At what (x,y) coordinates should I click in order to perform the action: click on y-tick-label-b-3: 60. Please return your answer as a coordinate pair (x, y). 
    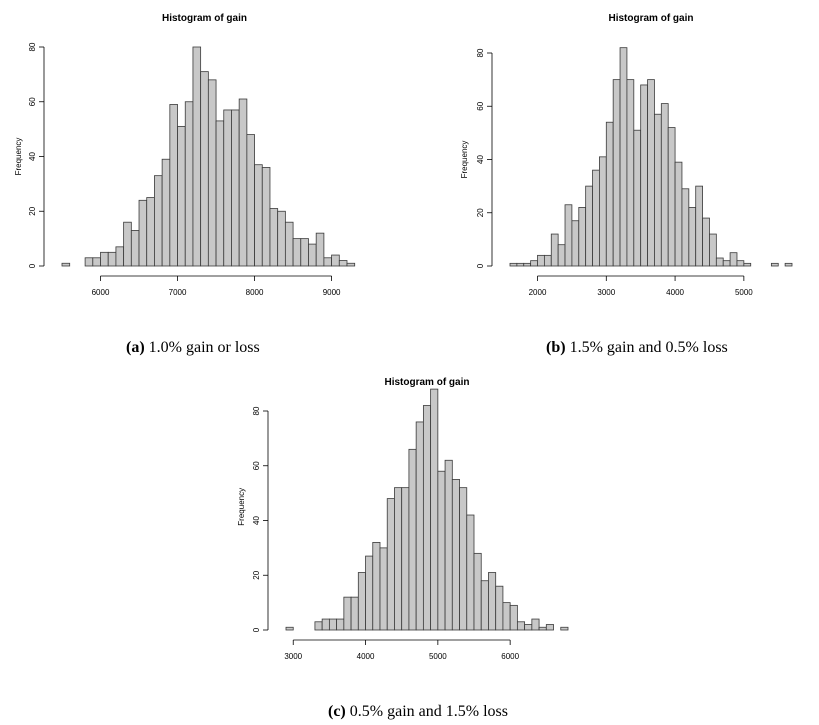
    Looking at the image, I should click on (480, 105).